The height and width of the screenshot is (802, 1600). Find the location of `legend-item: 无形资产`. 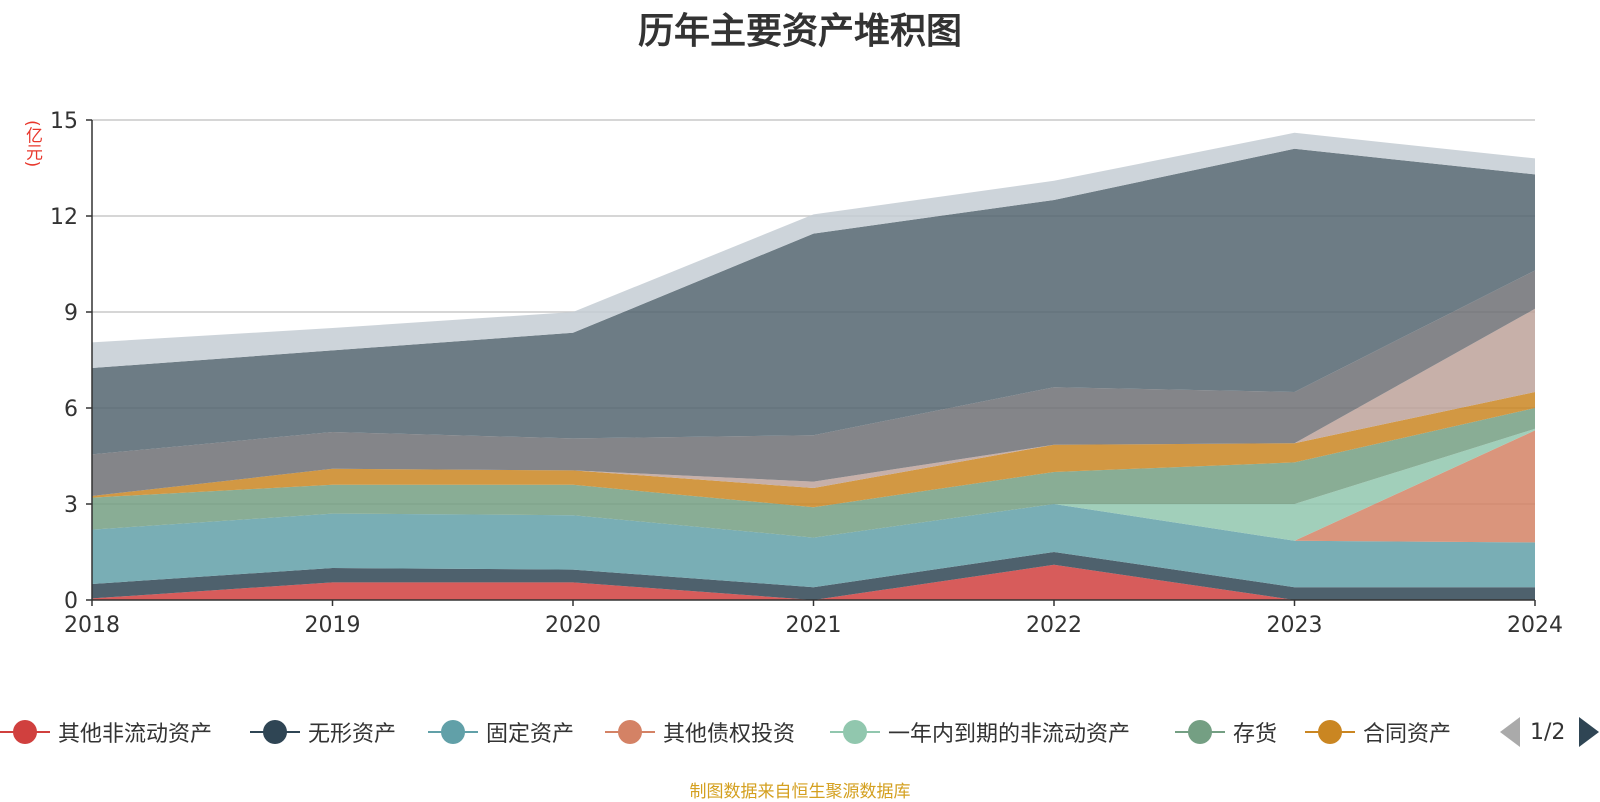

legend-item: 无形资产 is located at coordinates (323, 732).